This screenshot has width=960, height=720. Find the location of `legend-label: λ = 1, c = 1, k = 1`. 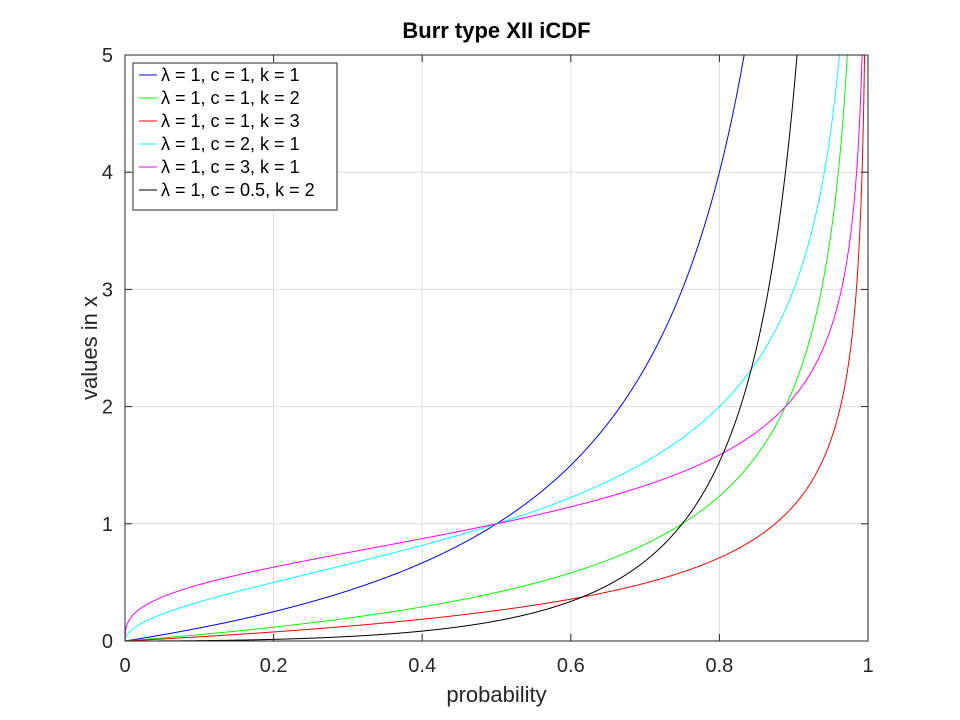

legend-label: λ = 1, c = 1, k = 1 is located at coordinates (230, 75).